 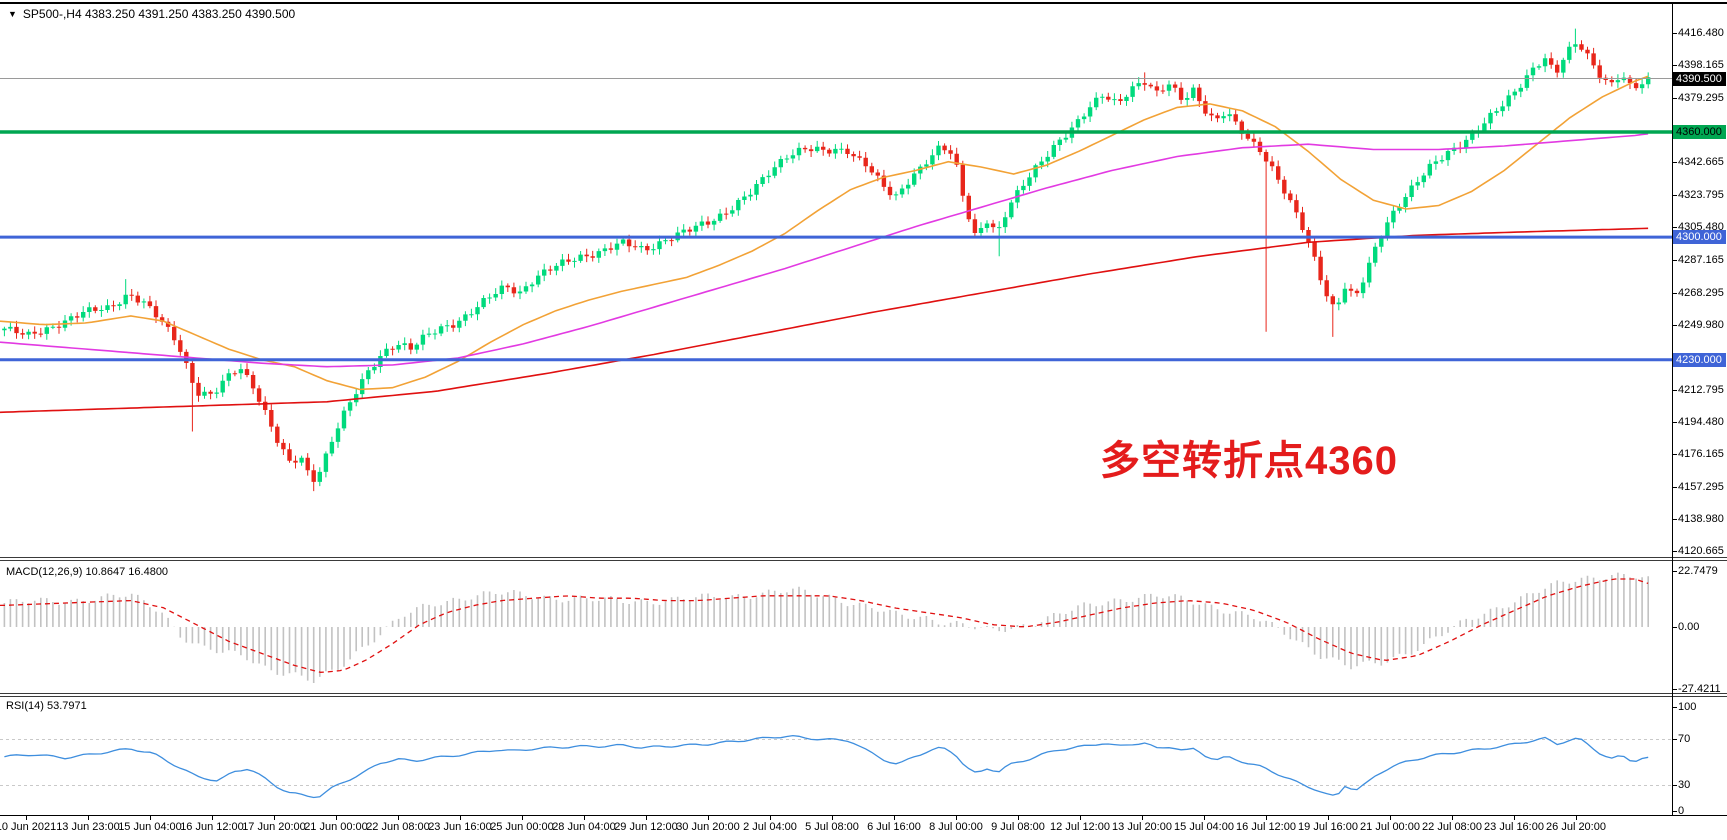 What do you see at coordinates (1701, 162) in the screenshot?
I see `price-axis-label: 4342.665` at bounding box center [1701, 162].